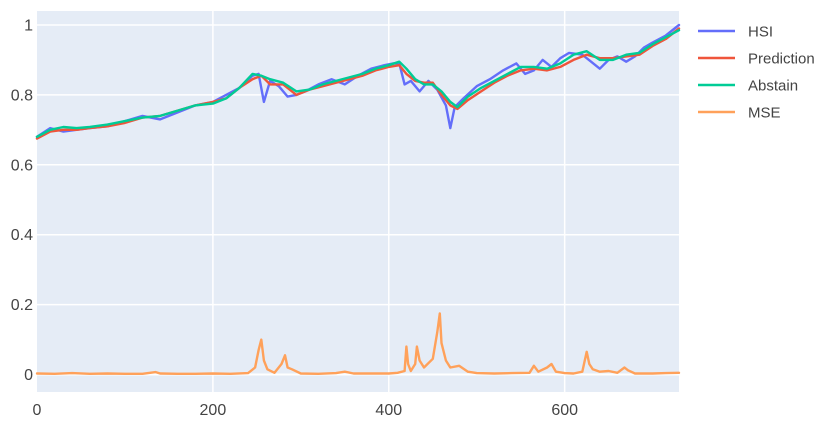 This screenshot has width=831, height=426. What do you see at coordinates (764, 113) in the screenshot?
I see `legend-label: MSE` at bounding box center [764, 113].